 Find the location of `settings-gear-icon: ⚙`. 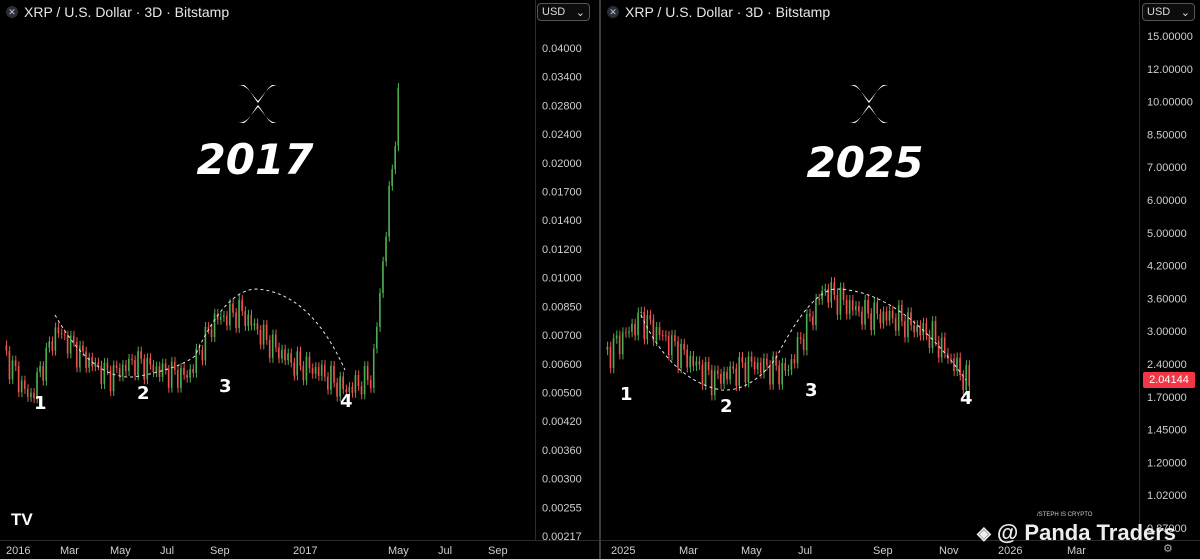

settings-gear-icon: ⚙ is located at coordinates (1168, 549).